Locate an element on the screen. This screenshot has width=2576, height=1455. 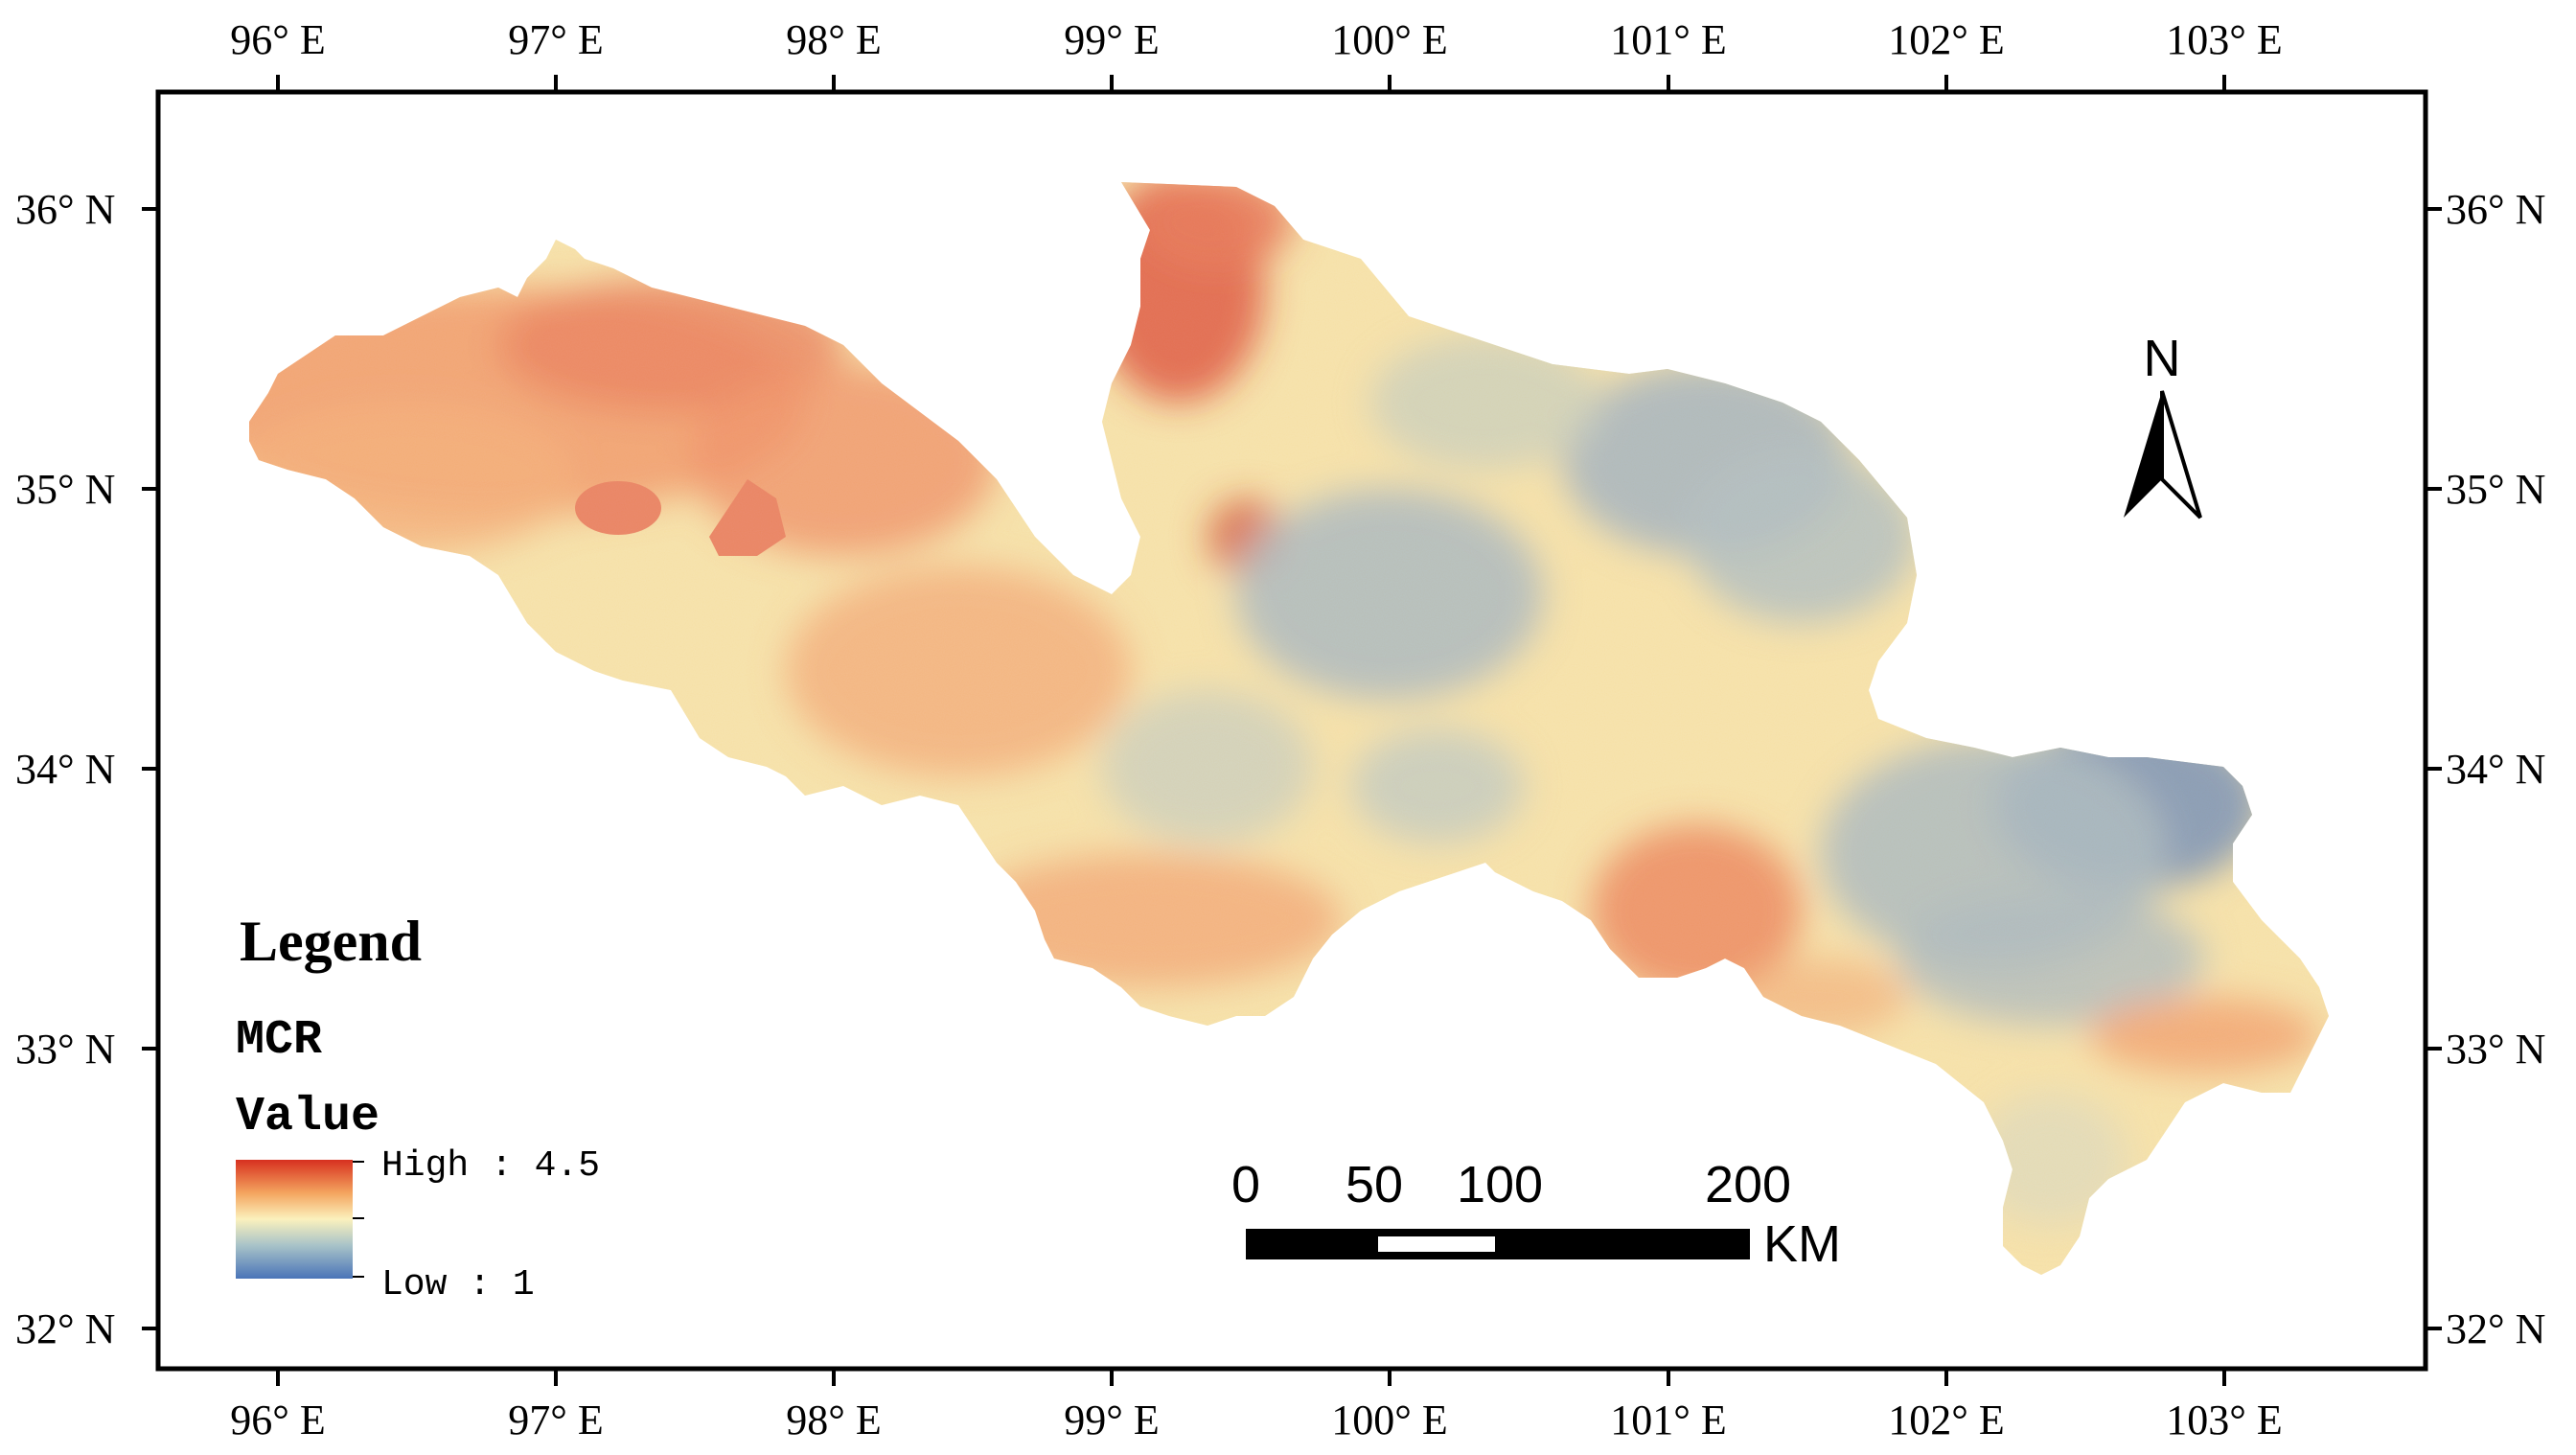
scale-bar: 0 50 100 200 KM is located at coordinates (1536, 1215).